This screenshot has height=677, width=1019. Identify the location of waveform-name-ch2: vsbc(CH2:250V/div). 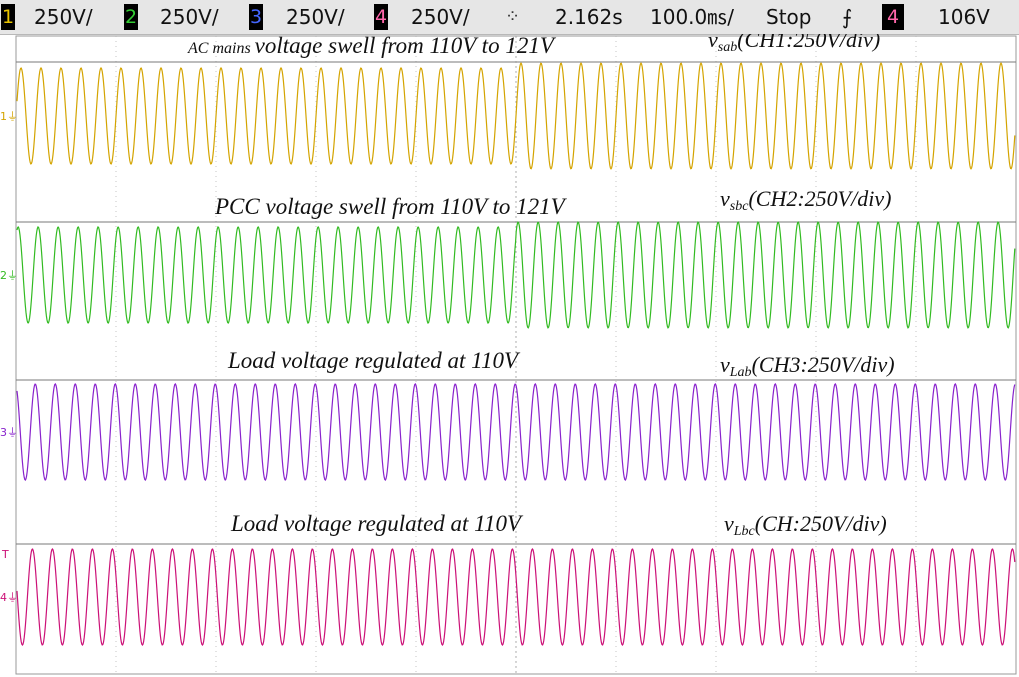
(805, 200).